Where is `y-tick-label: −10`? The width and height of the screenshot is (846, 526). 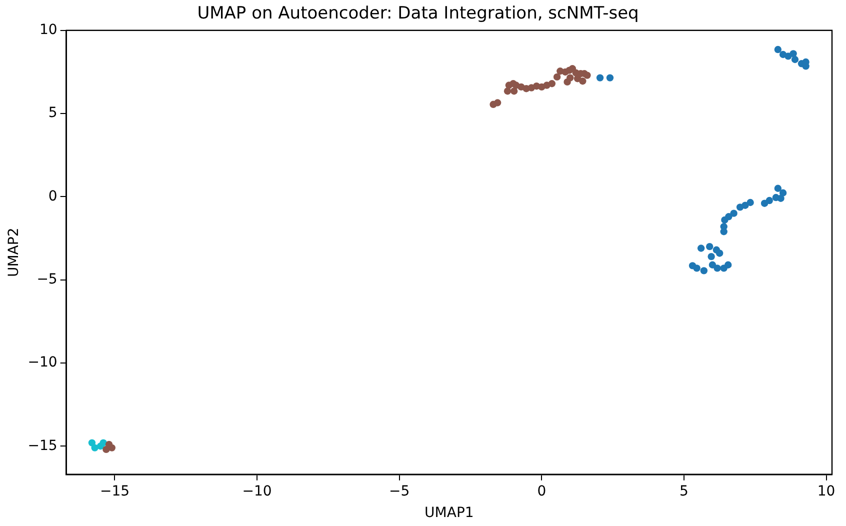 y-tick-label: −10 is located at coordinates (43, 362).